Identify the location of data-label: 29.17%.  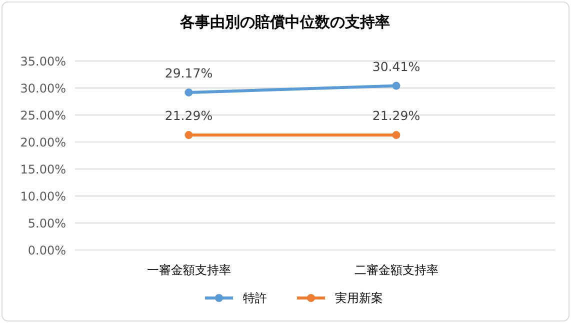
(188, 72).